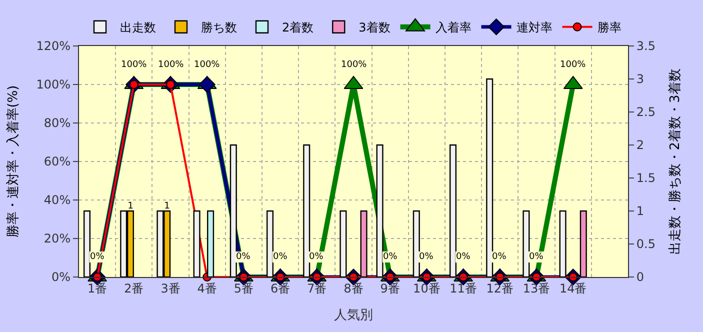  Describe the element at coordinates (298, 27) in the screenshot. I see `legend-label: 2着数` at that location.